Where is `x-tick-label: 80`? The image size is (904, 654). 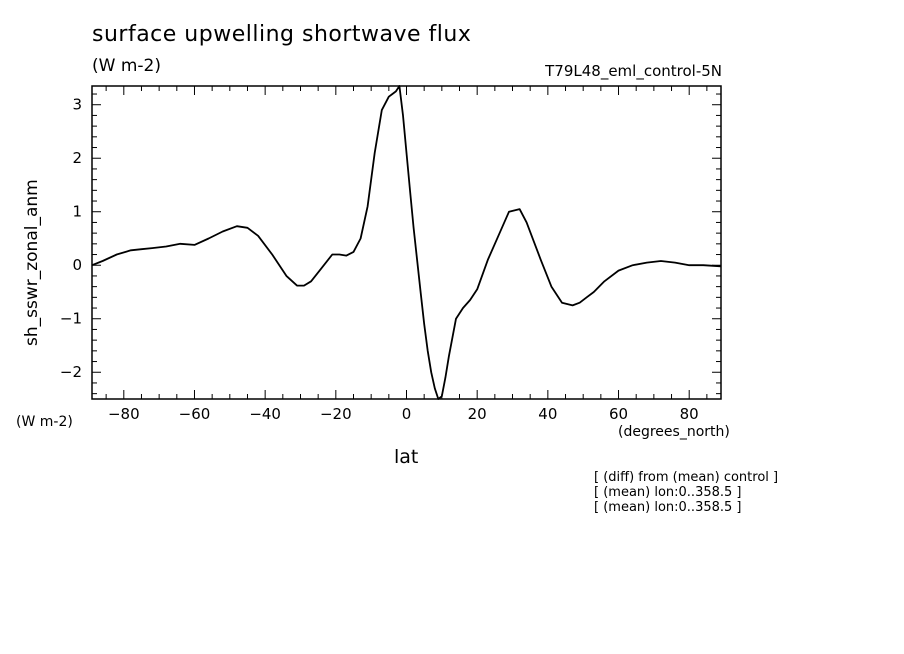 x-tick-label: 80 is located at coordinates (689, 414).